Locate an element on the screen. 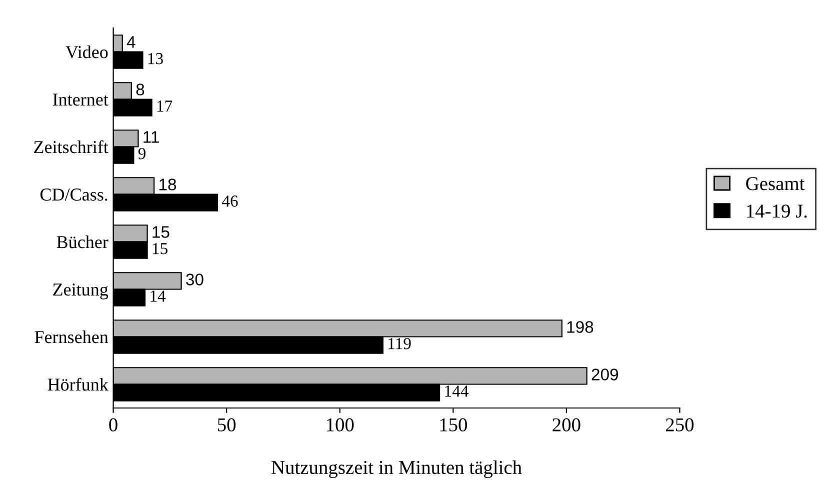 This screenshot has height=500, width=833. x-tick-label: 200 is located at coordinates (566, 425).